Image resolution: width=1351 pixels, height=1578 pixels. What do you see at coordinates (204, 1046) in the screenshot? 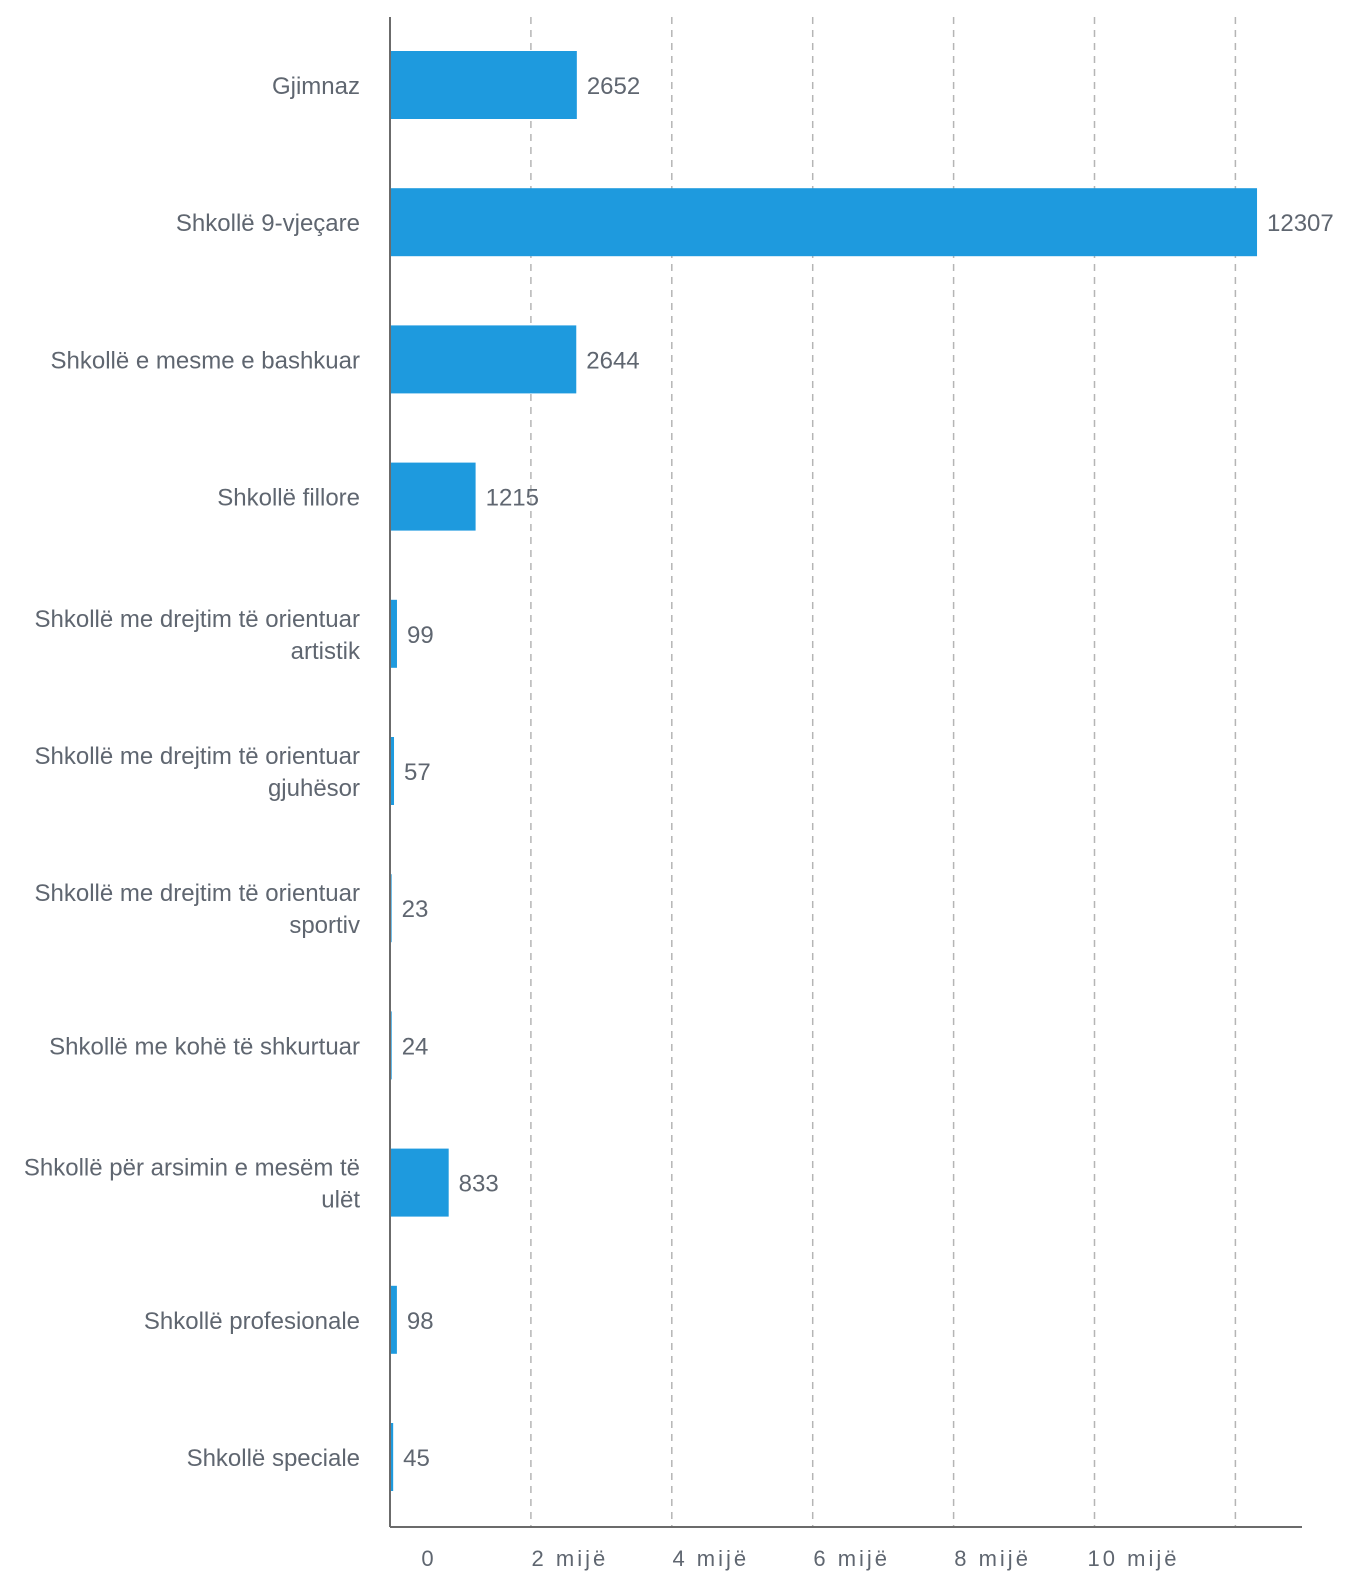
I see `category-label: Shkollë me kohë të shkurtuar` at bounding box center [204, 1046].